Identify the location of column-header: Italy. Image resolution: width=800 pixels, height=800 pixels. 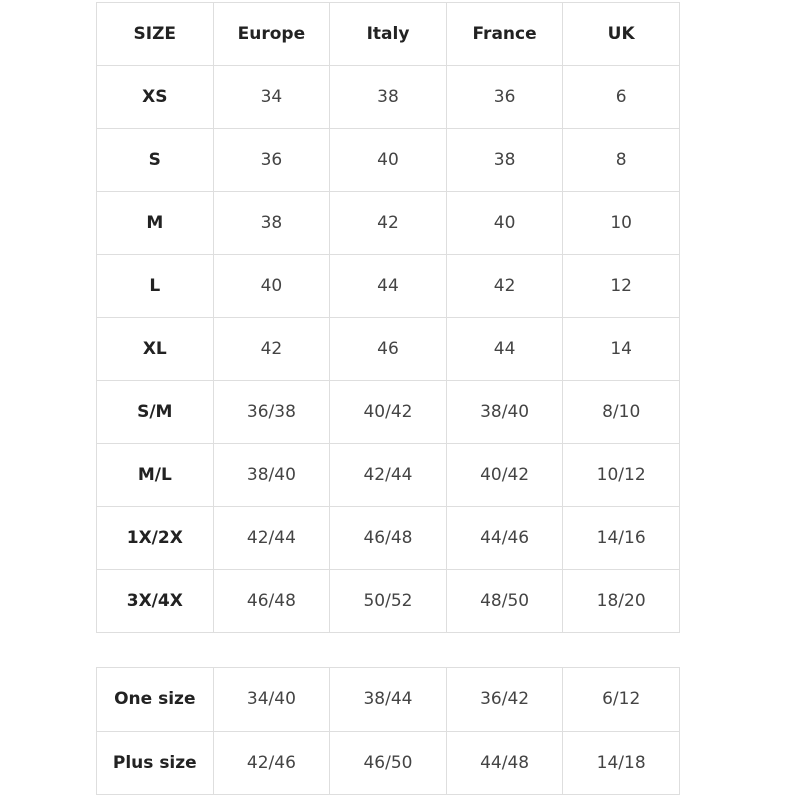
(388, 34).